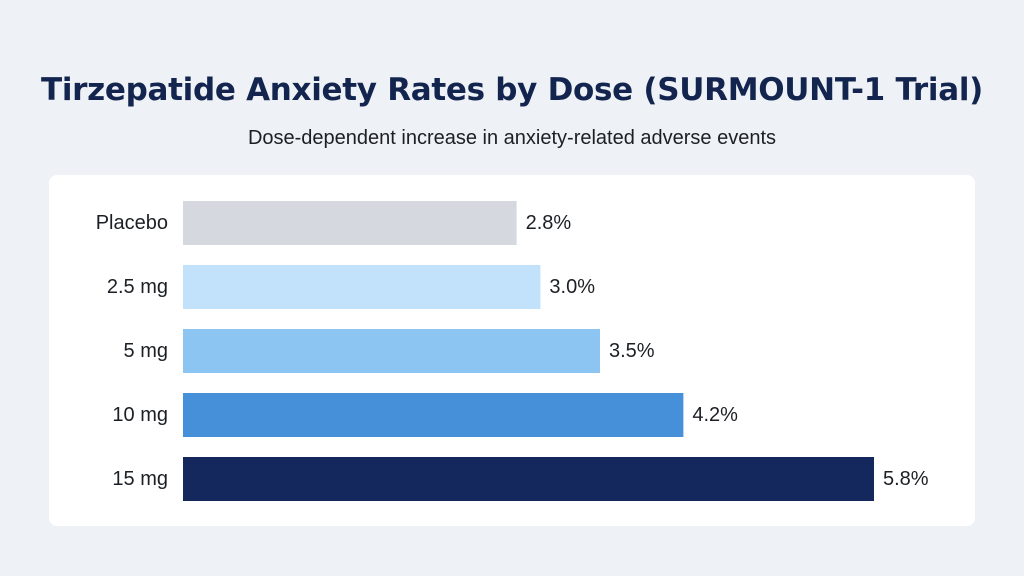  What do you see at coordinates (715, 415) in the screenshot?
I see `value-label: 4.2%` at bounding box center [715, 415].